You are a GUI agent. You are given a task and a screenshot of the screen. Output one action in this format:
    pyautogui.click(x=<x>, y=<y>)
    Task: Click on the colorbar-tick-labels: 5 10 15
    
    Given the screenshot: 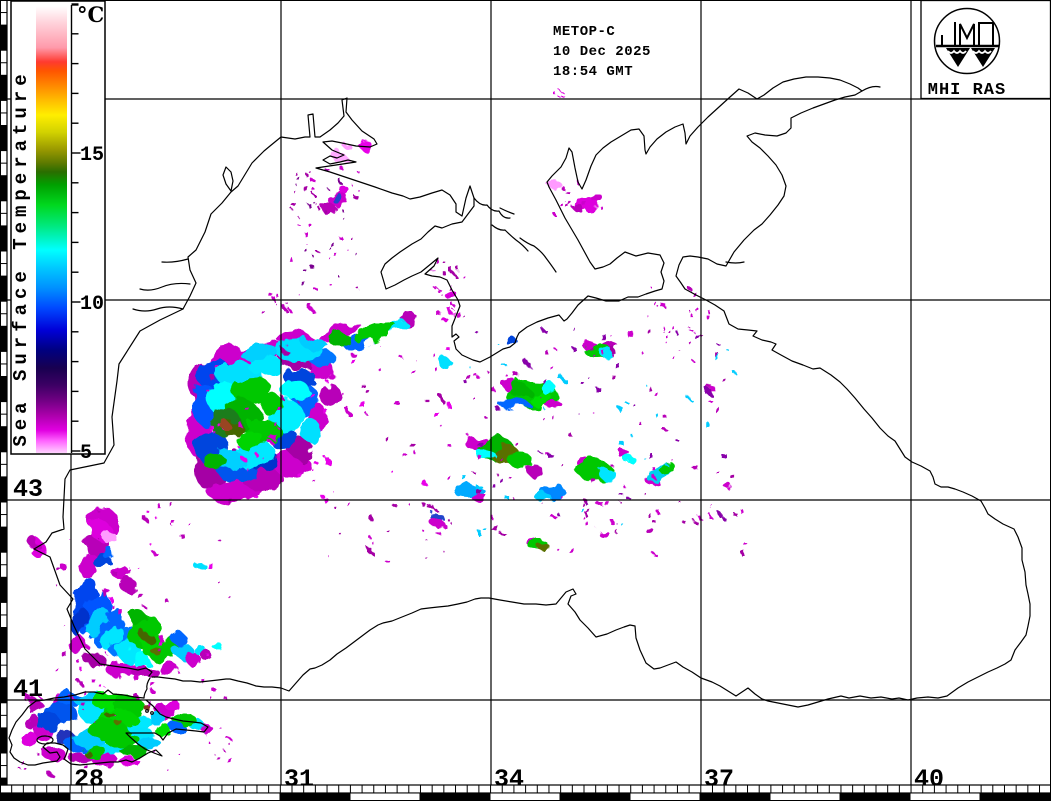 What is the action you would take?
    pyautogui.click(x=92, y=304)
    